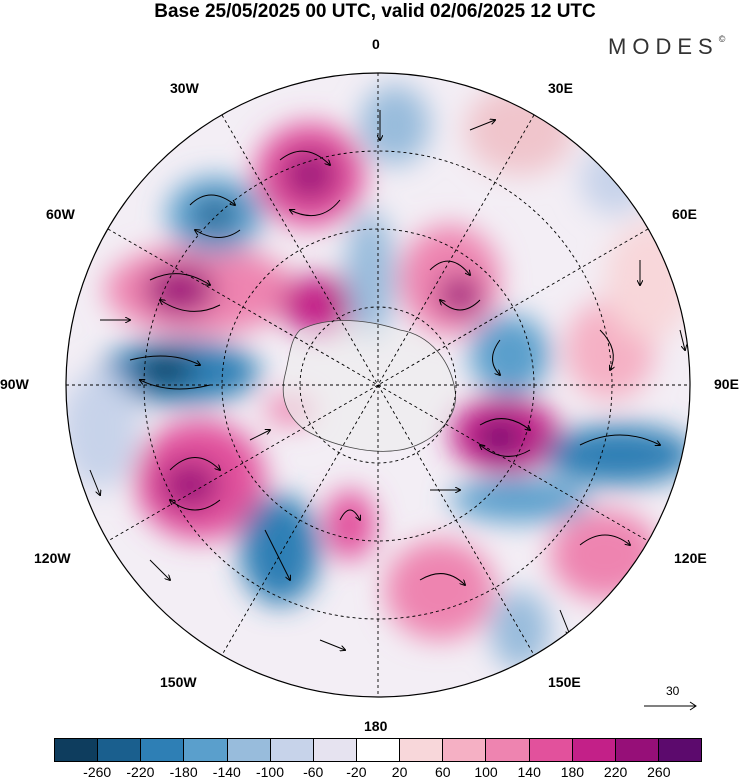  Describe the element at coordinates (673, 691) in the screenshot. I see `vector-reference-value: 30` at that location.